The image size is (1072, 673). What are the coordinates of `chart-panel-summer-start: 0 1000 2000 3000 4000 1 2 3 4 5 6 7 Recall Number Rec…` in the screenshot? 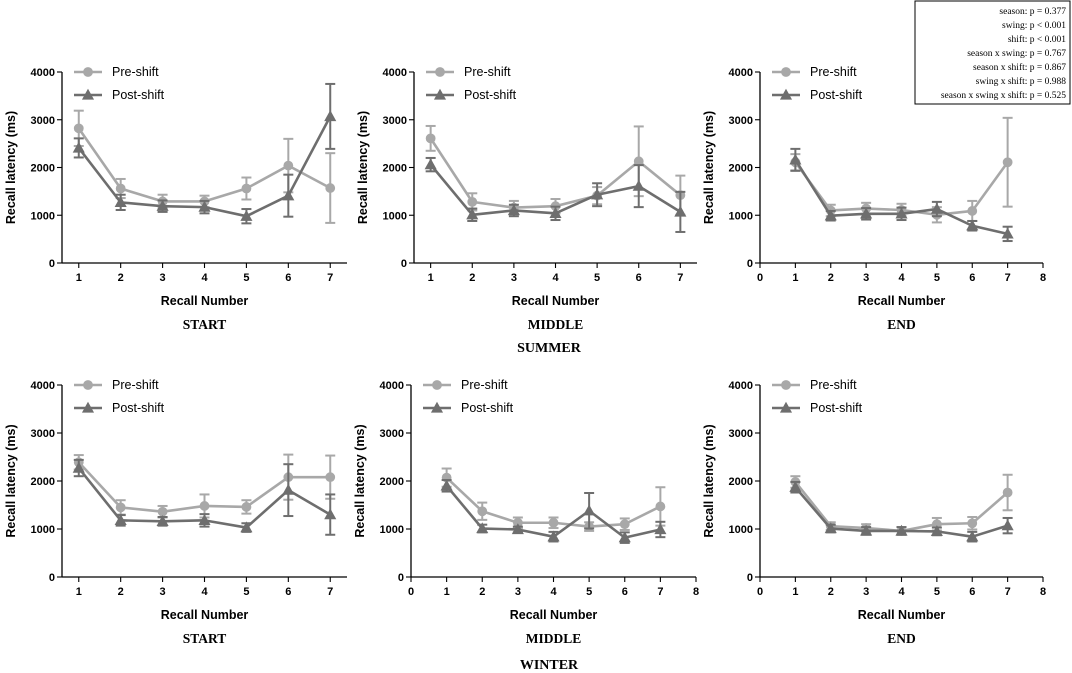 It's located at (175, 198).